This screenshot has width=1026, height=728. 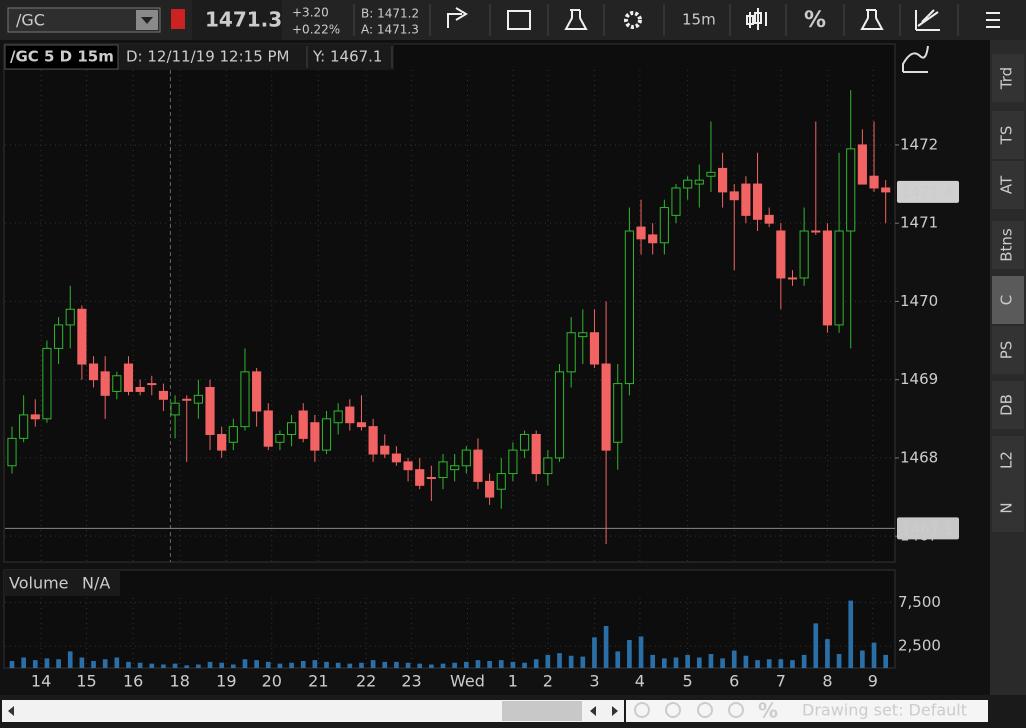 I want to click on x-tick-label: 2, so click(x=548, y=681).